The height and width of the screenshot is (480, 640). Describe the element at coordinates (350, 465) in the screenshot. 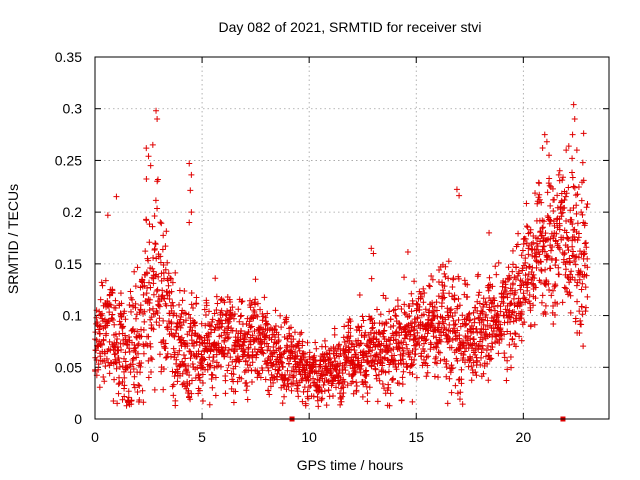

I see `x-axis-label: GPS time / hours` at that location.